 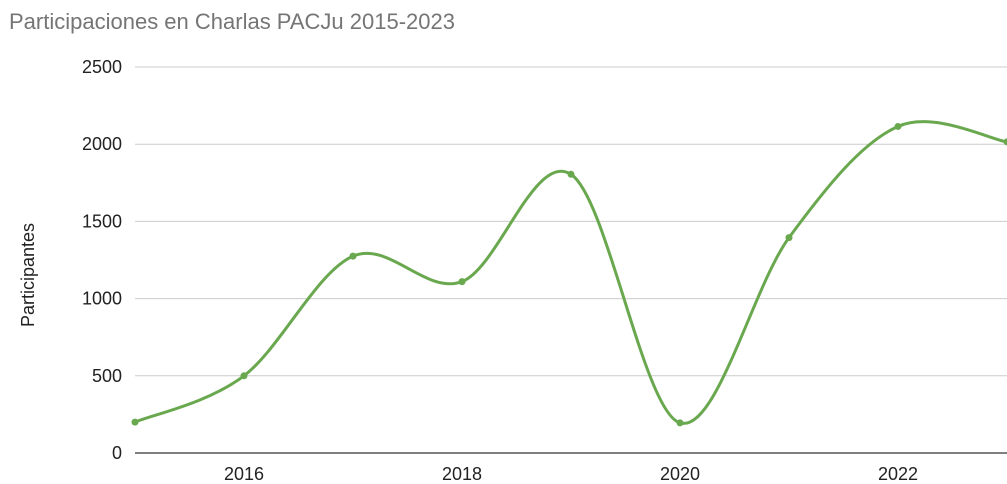 I want to click on data-point-2018, so click(x=462, y=282).